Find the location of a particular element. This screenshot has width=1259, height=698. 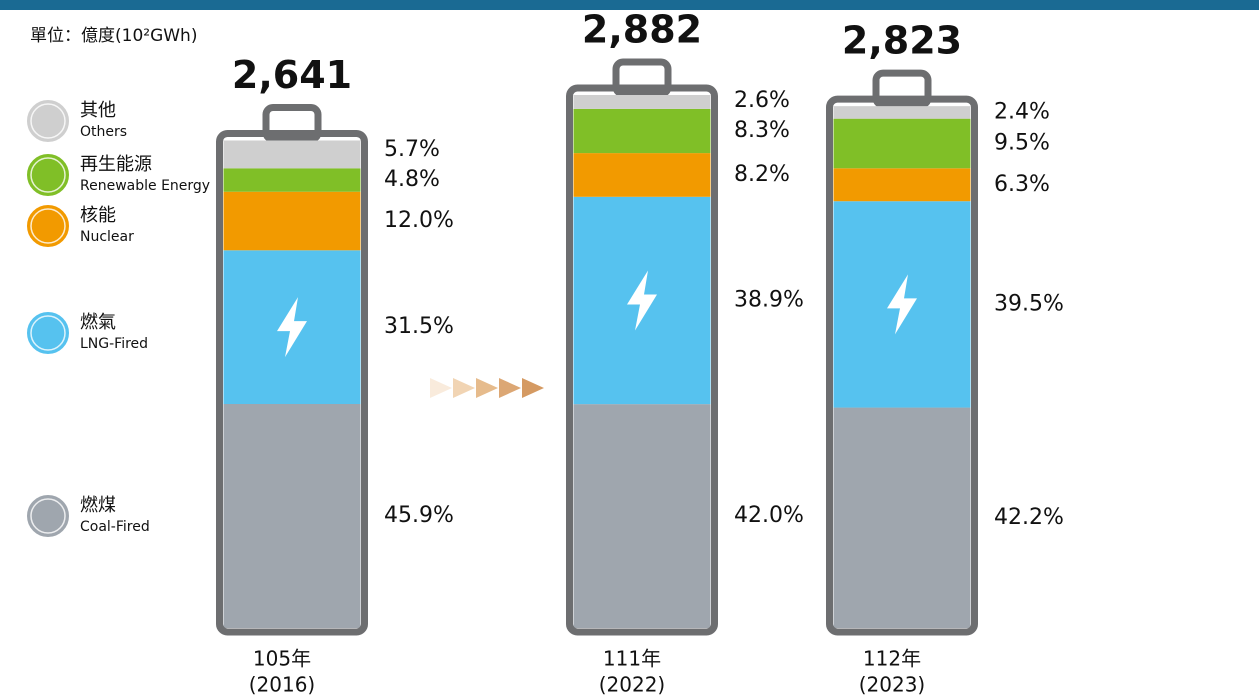

x-tick-sublabel: (2023) is located at coordinates (892, 685).